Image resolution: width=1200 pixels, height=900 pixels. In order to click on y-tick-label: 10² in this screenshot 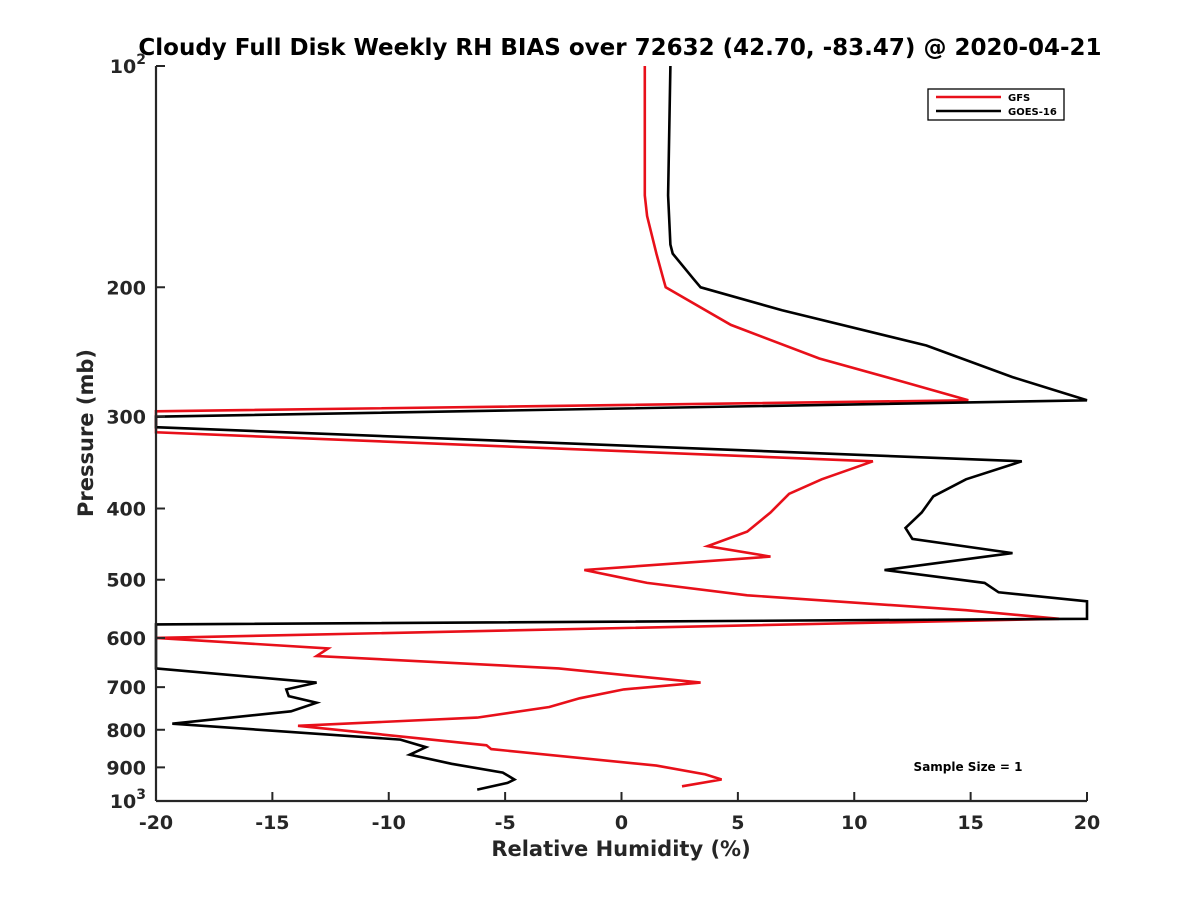, I will do `click(128, 65)`.